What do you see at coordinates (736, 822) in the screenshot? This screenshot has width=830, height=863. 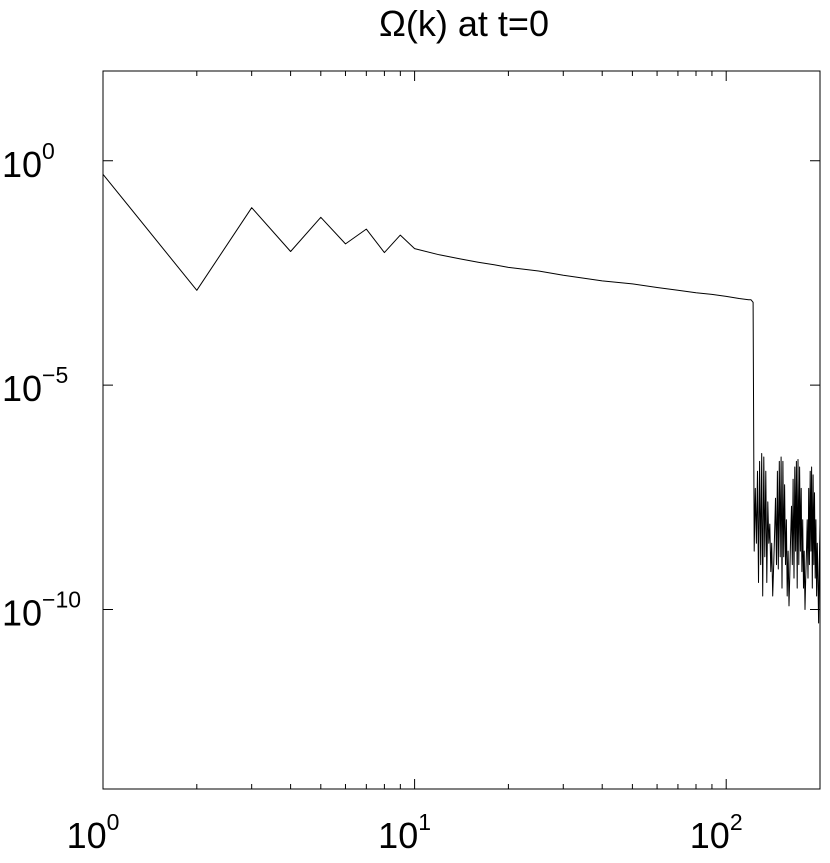 I see `x-tick-exponent: 2` at bounding box center [736, 822].